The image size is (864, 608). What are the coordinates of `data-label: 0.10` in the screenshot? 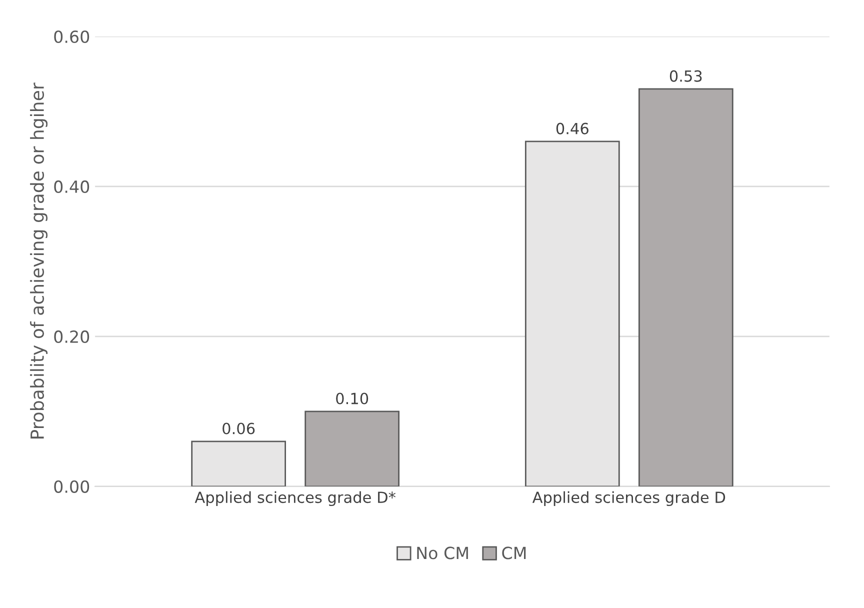 It's located at (352, 398).